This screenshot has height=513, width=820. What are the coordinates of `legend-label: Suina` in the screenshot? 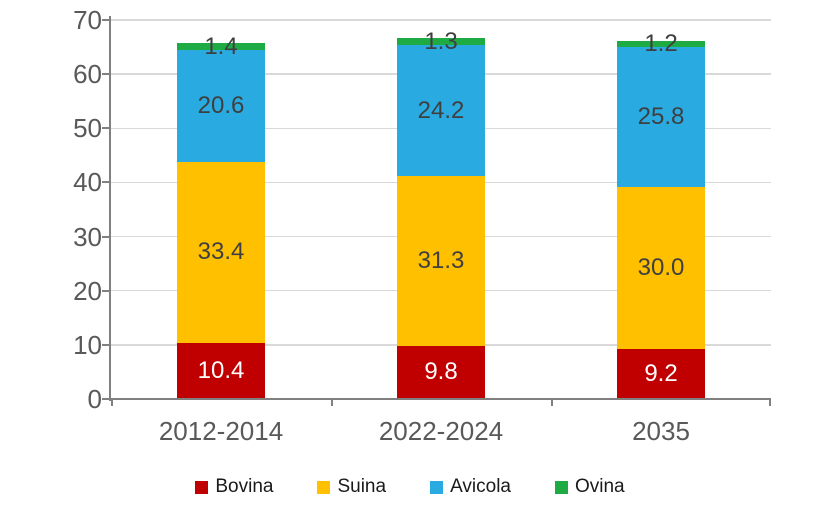 It's located at (362, 486).